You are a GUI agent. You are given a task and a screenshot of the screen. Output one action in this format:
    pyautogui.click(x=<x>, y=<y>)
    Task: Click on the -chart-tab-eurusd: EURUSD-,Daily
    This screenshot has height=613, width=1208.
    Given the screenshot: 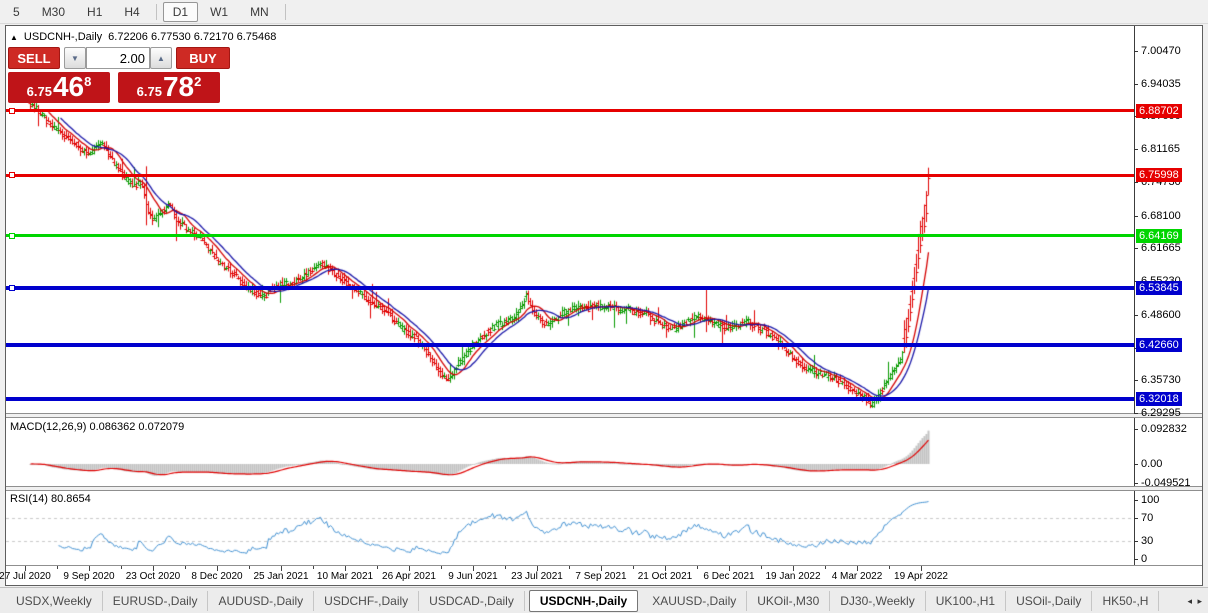 What is the action you would take?
    pyautogui.click(x=156, y=601)
    